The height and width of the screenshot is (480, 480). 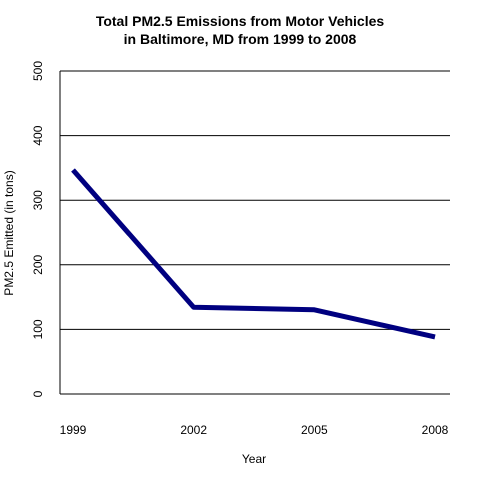 I want to click on x-axis-label: Year, so click(x=254, y=459).